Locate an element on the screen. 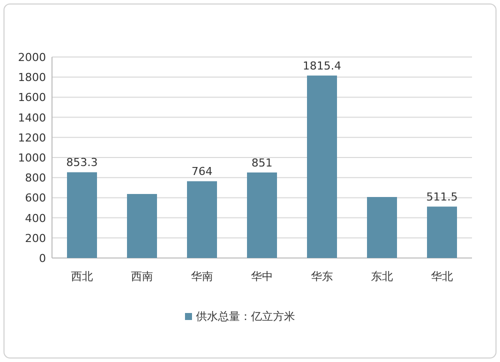 The height and width of the screenshot is (362, 500). data-label: 511.5 is located at coordinates (442, 197).